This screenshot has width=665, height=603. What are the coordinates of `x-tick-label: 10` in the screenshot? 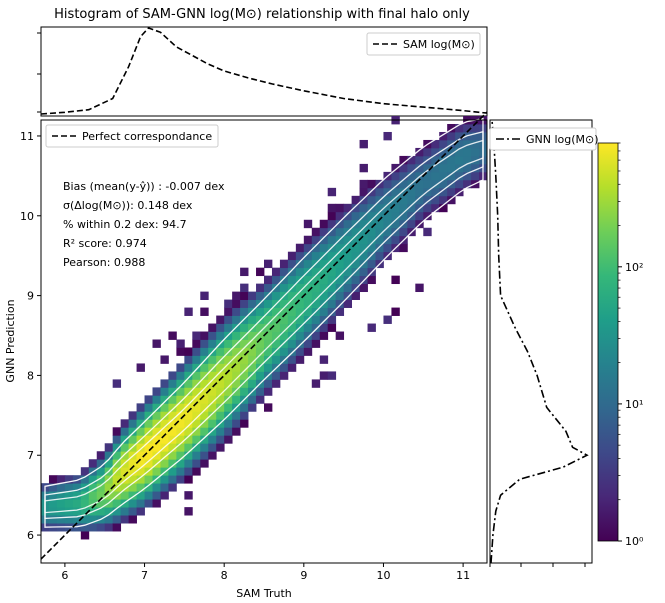 It's located at (383, 575).